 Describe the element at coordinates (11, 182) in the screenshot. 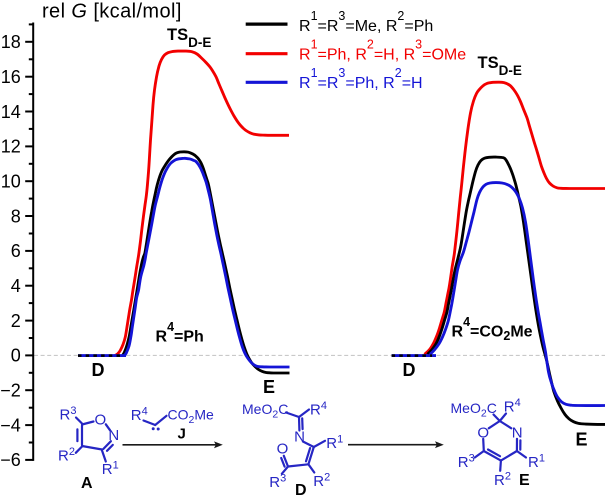

I see `svg-text: 10` at that location.